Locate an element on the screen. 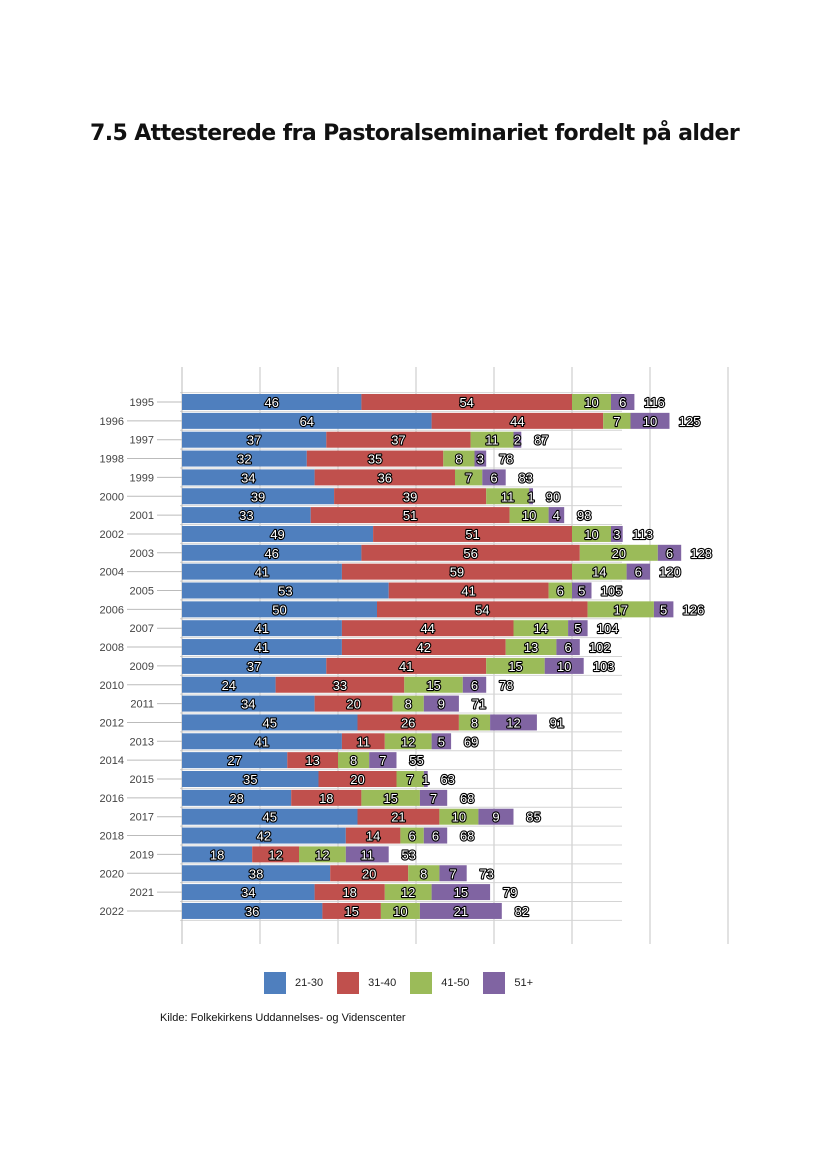  bar-label-21-30-2018: 42 is located at coordinates (264, 836).